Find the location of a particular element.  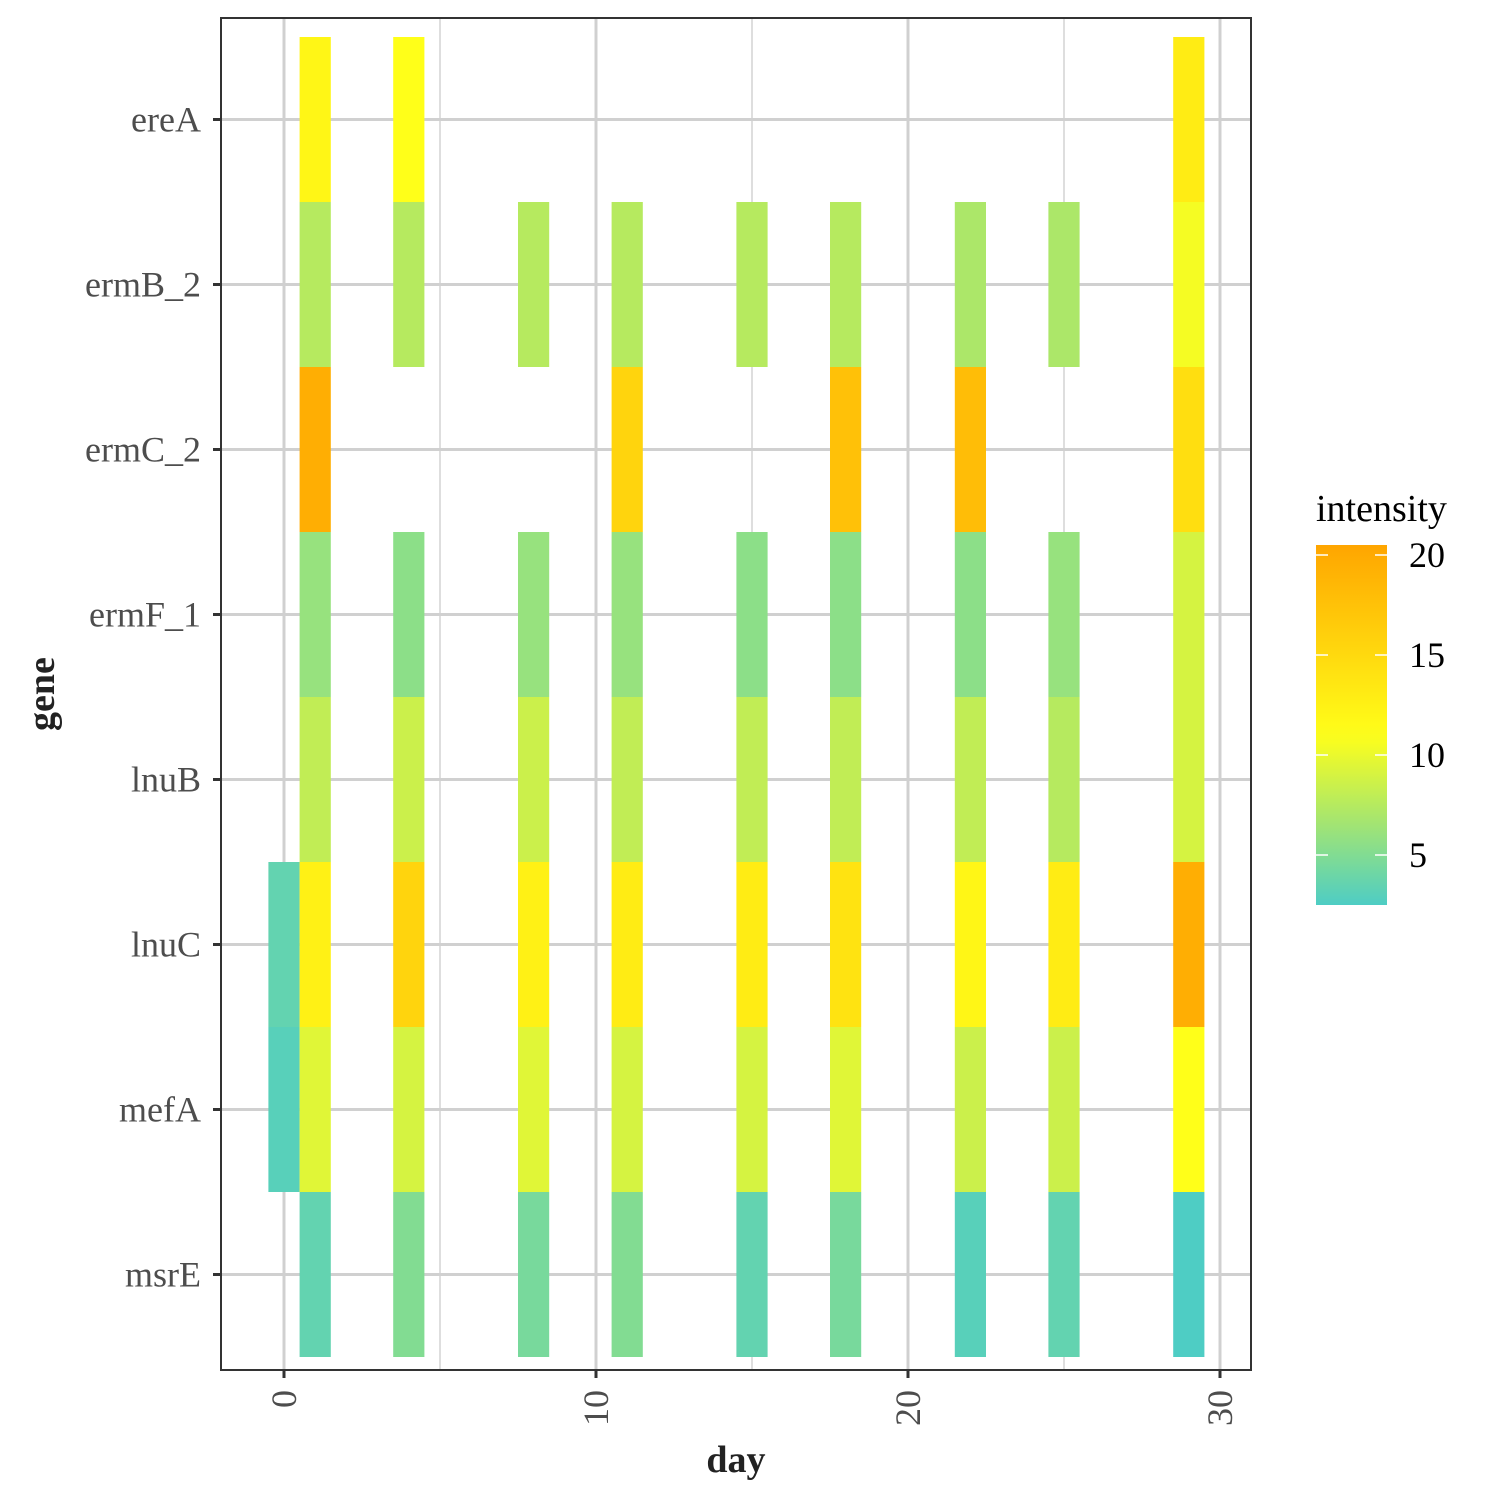

legend-colorbar is located at coordinates (1351, 725).